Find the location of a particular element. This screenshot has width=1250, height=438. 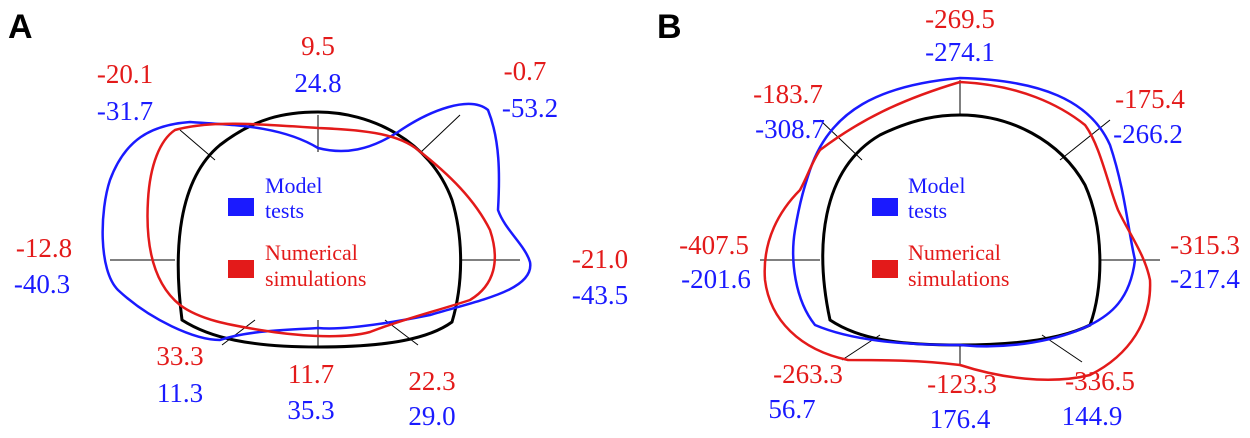

model-value-lower-right: 29.0 is located at coordinates (431, 416).